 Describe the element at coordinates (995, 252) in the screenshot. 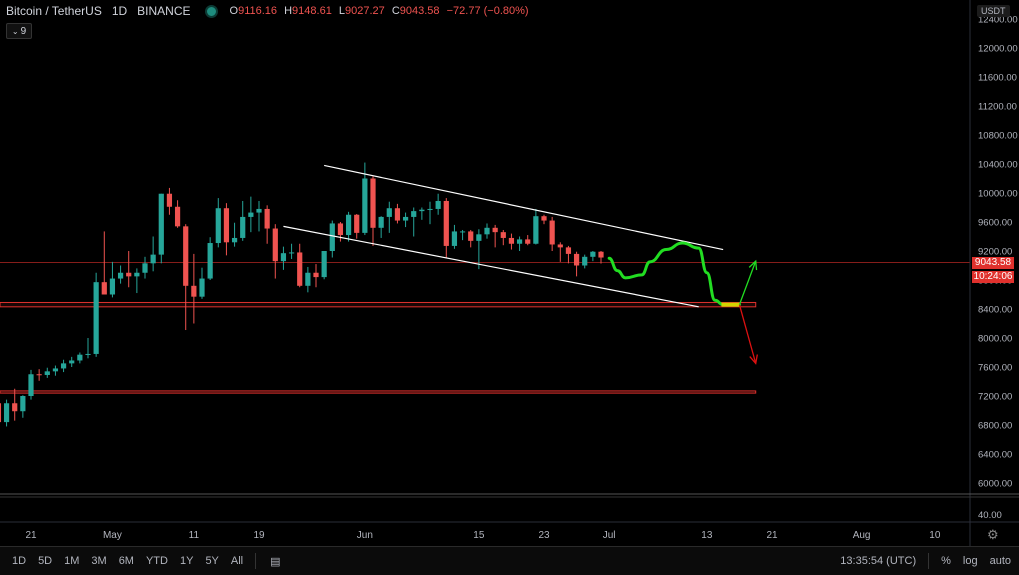

I see `price-tick-label: 9200.00` at that location.